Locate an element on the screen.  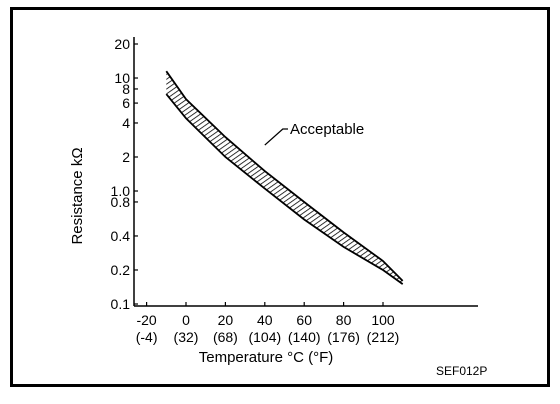
y-tick-label: 2 is located at coordinates (126, 157).